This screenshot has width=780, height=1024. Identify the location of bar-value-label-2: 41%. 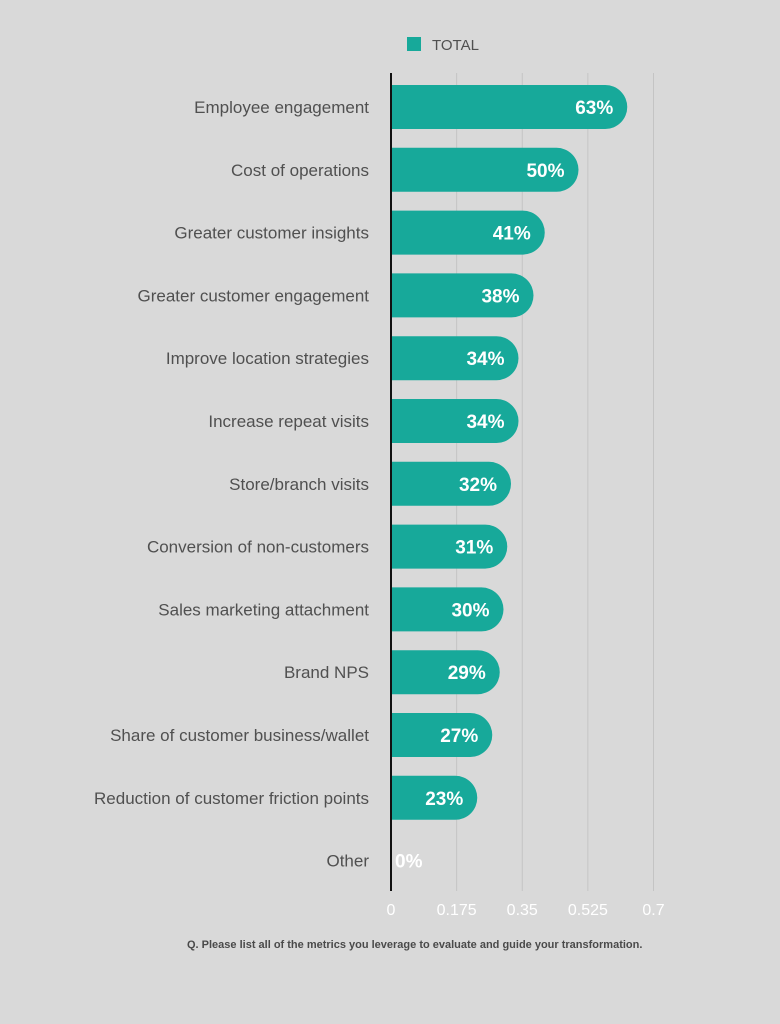
(512, 234).